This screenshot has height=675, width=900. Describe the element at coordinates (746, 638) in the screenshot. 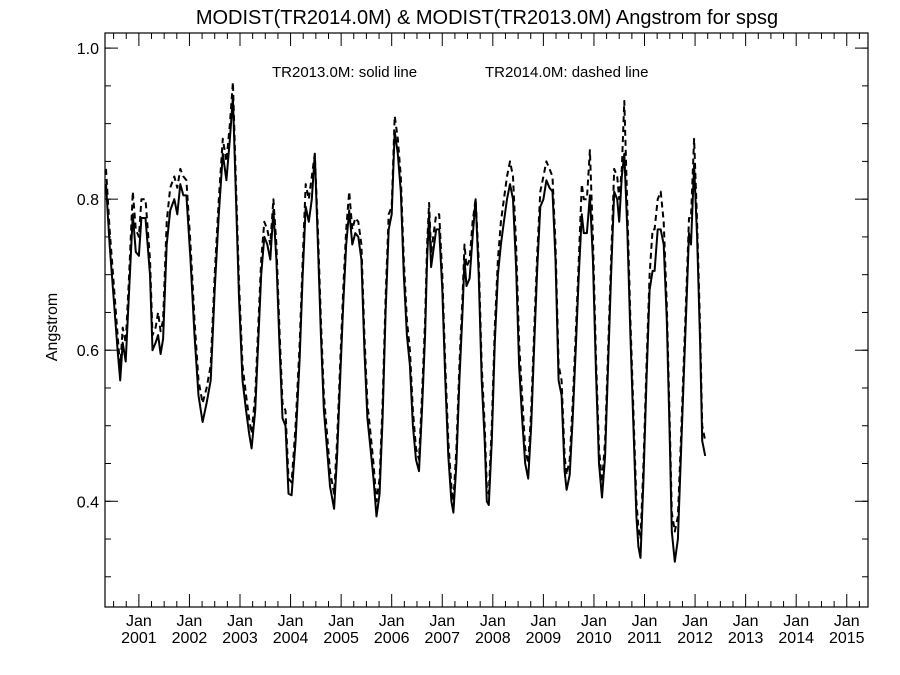

I see `x-tick-year-label: 2013` at that location.